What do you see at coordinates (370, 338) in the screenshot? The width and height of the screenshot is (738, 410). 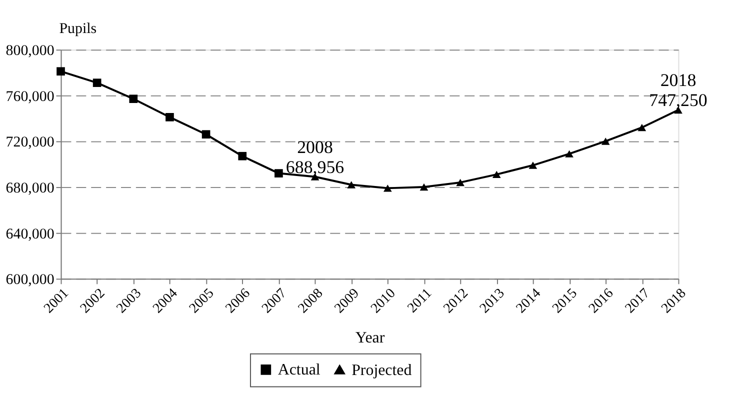 I see `x-axis-title: Year` at bounding box center [370, 338].